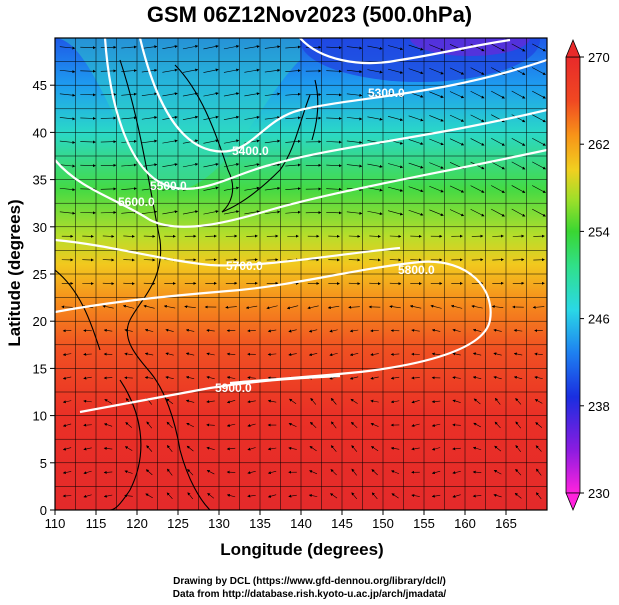 The image size is (619, 605). I want to click on contour-label-5400: 5400.0, so click(250, 151).